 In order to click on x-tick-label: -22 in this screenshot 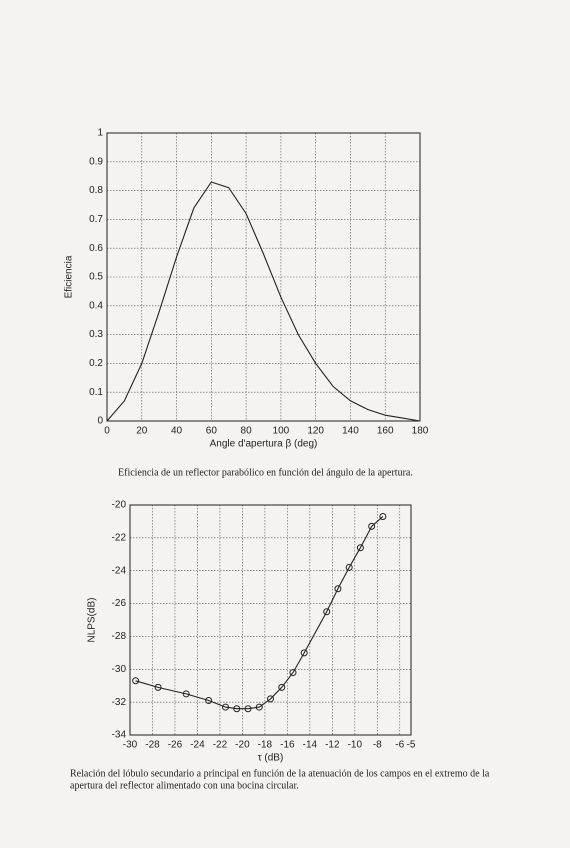, I will do `click(220, 745)`.